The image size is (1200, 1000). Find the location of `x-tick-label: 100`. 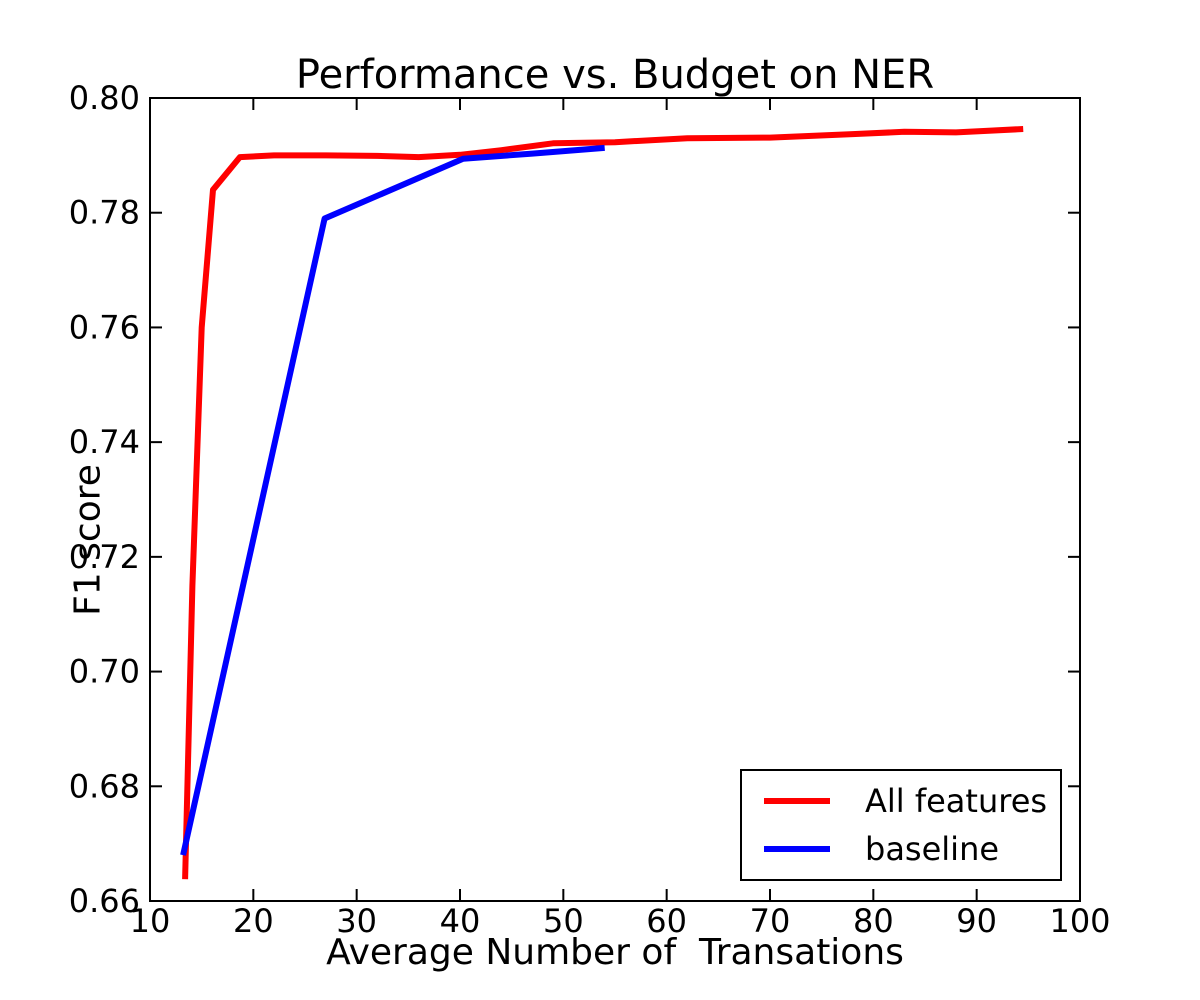

x-tick-label: 100 is located at coordinates (1079, 921).